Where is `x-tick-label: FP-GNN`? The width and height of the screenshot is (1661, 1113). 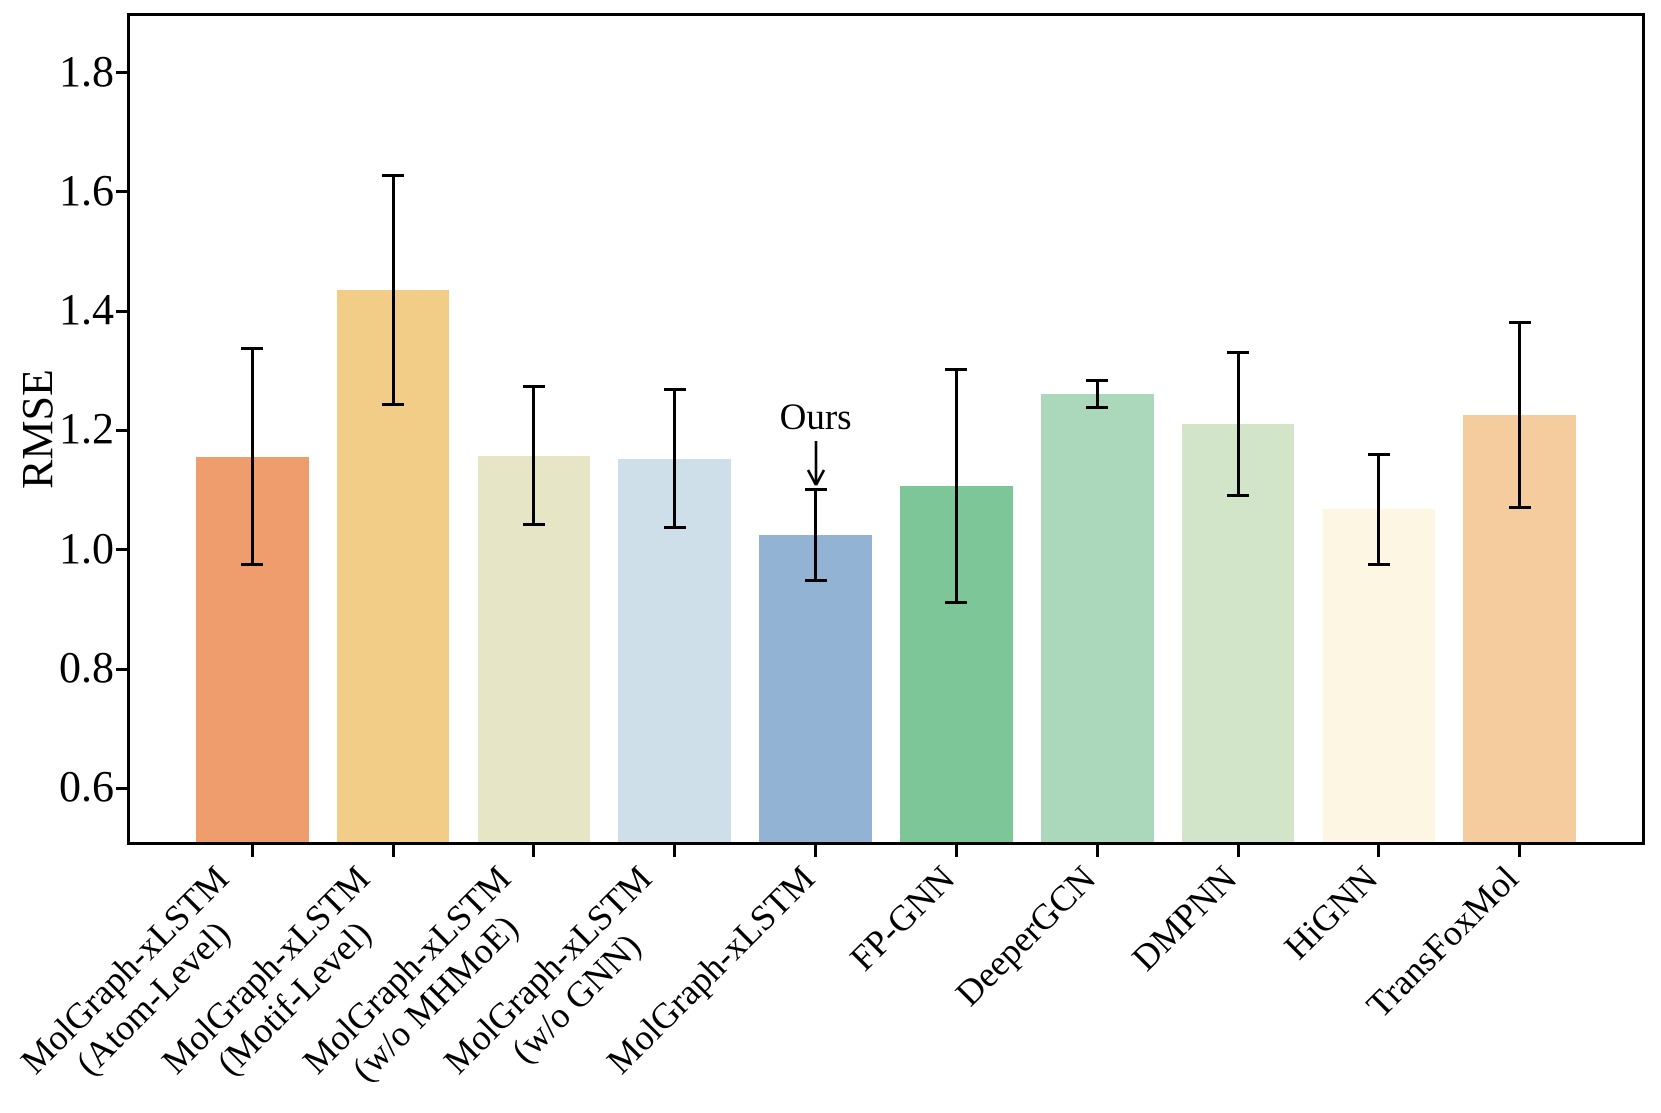
x-tick-label: FP-GNN is located at coordinates (902, 918).